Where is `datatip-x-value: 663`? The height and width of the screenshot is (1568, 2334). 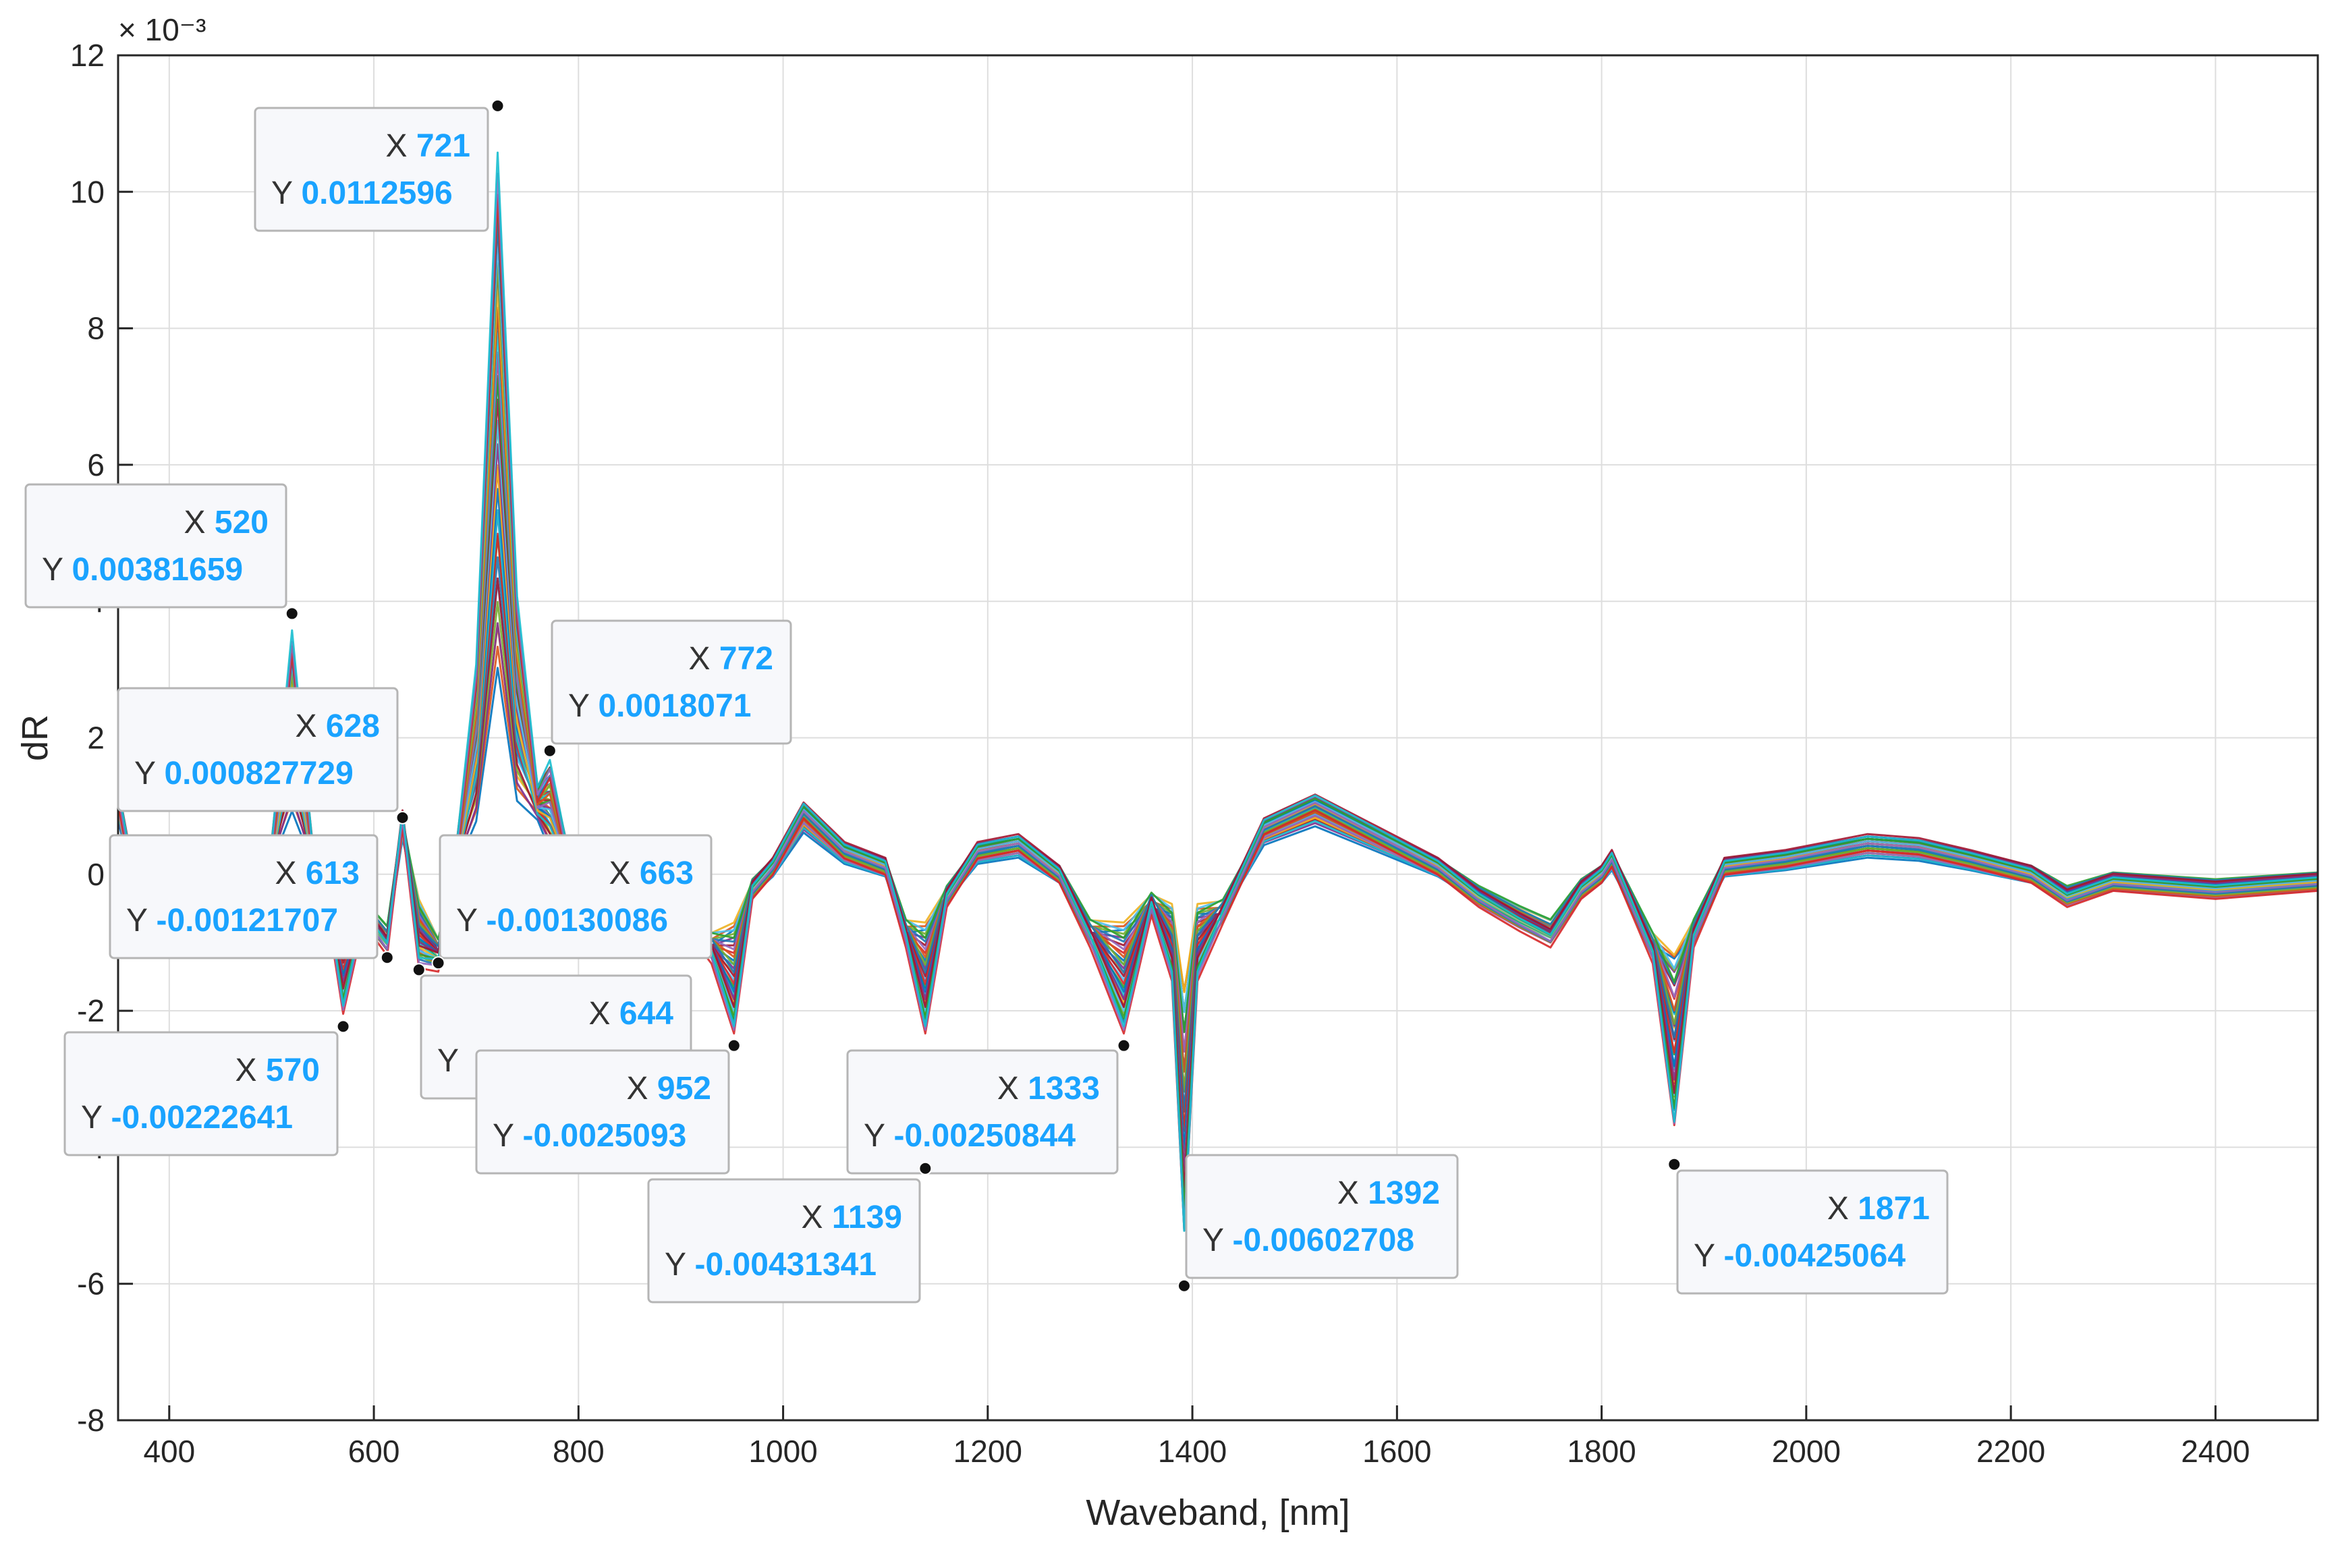 datatip-x-value: 663 is located at coordinates (667, 873).